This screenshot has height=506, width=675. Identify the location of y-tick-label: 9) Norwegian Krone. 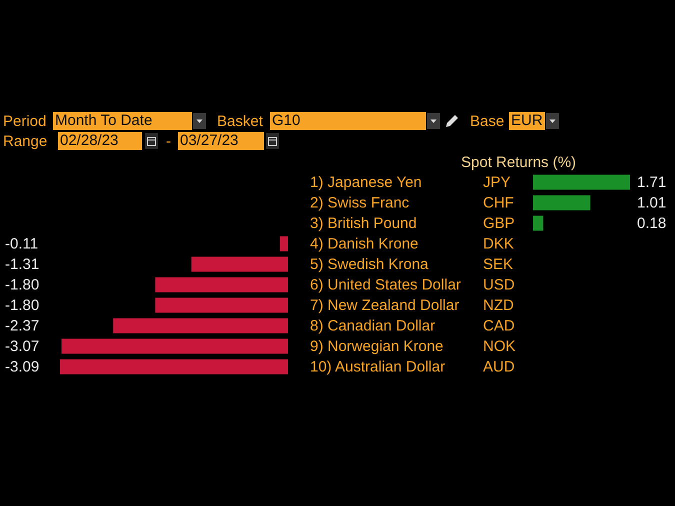
(377, 346).